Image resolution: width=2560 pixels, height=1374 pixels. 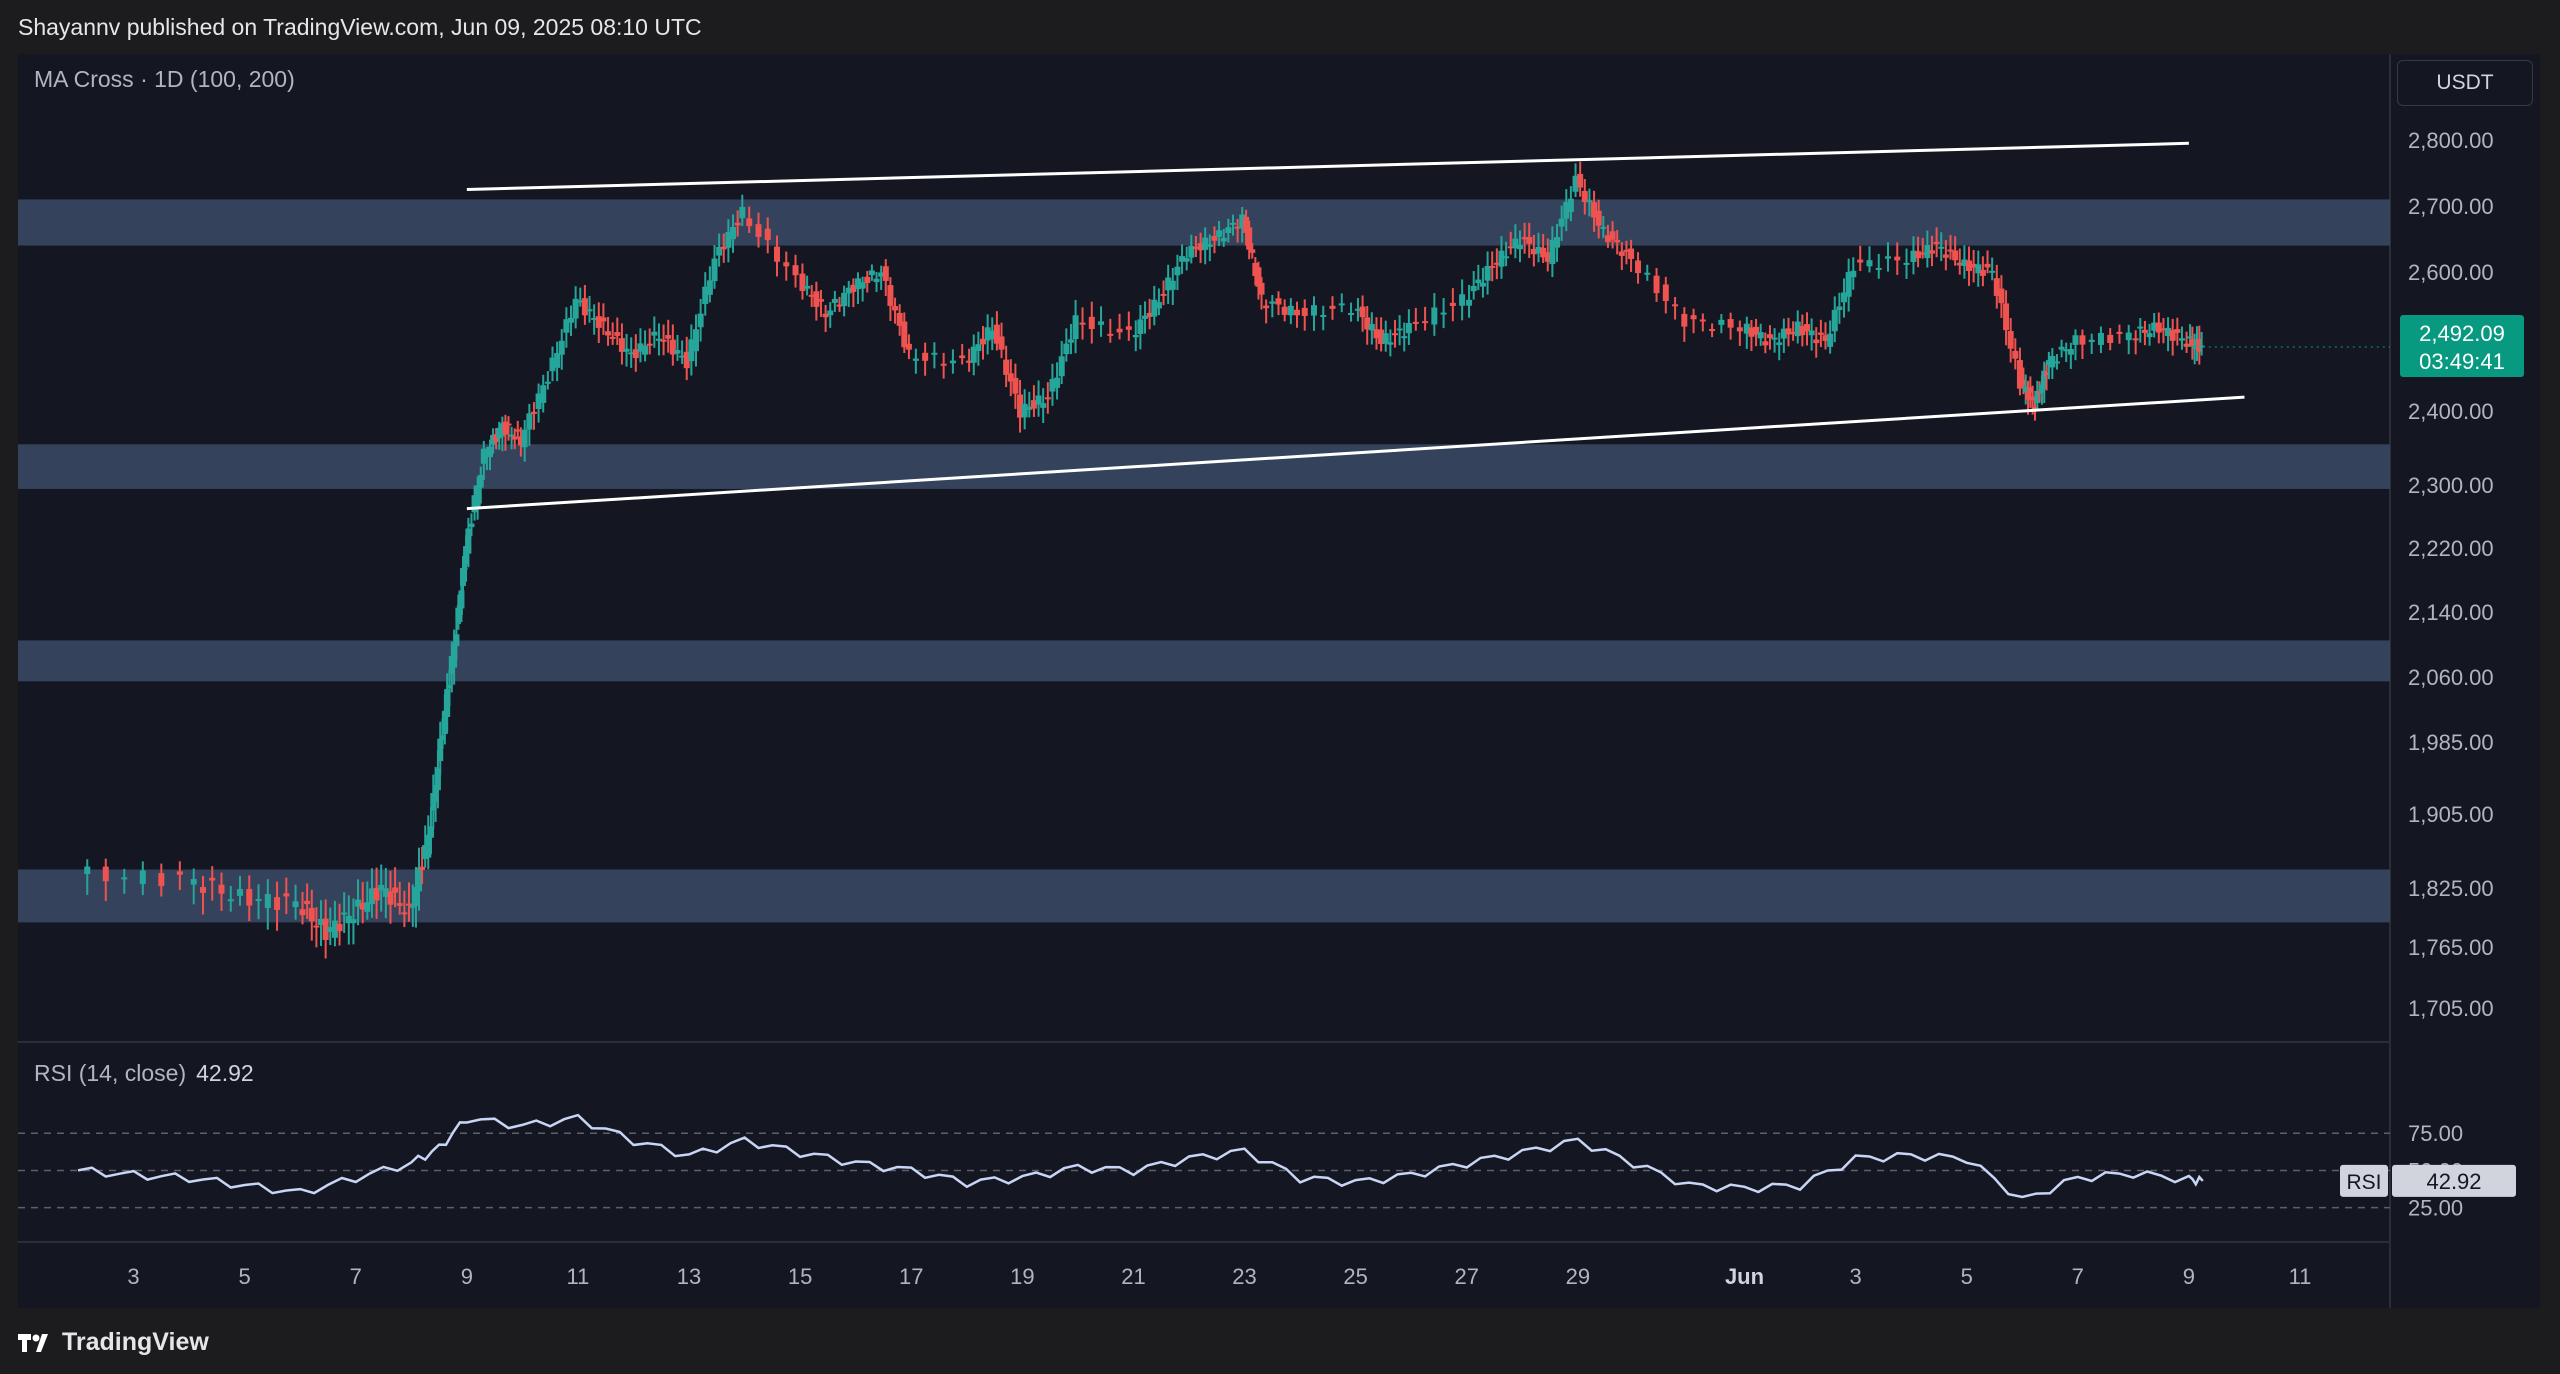 What do you see at coordinates (2454, 1180) in the screenshot?
I see `rsi-value-tag` at bounding box center [2454, 1180].